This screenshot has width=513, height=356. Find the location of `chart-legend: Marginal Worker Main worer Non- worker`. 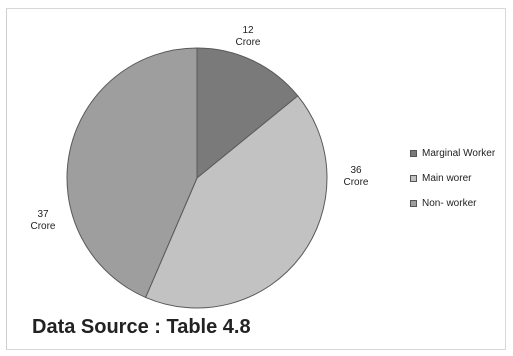

chart-legend: Marginal Worker Main worer Non- worker is located at coordinates (452, 184).